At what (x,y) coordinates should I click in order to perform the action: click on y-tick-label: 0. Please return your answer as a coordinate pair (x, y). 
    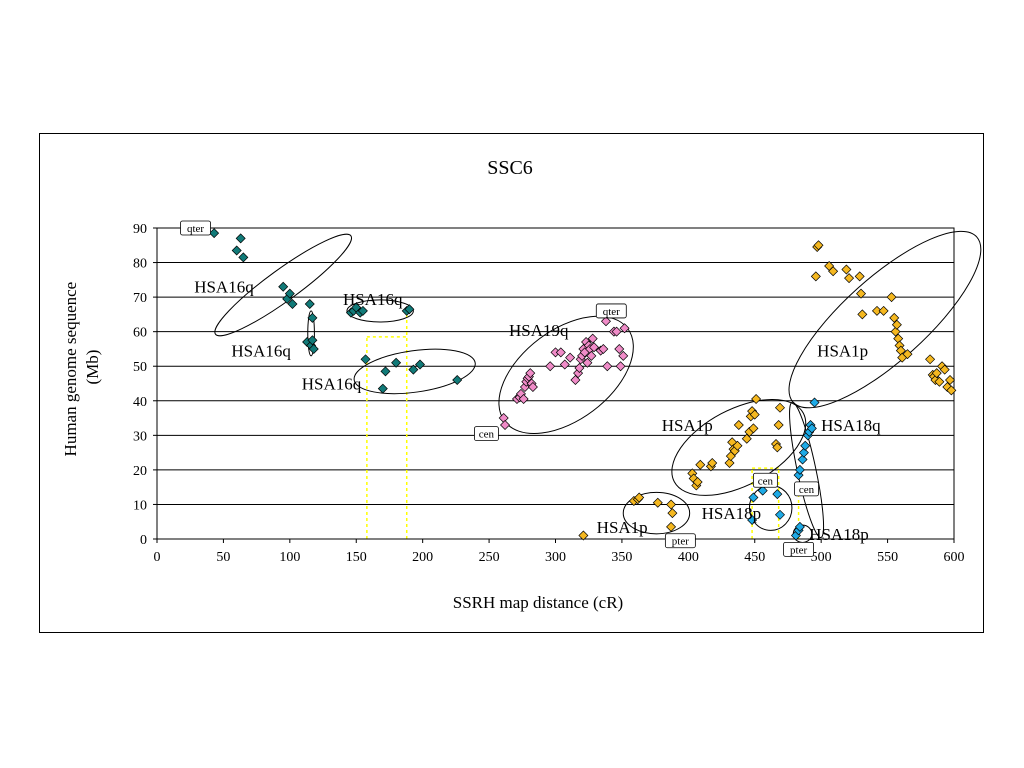
    Looking at the image, I should click on (143, 540).